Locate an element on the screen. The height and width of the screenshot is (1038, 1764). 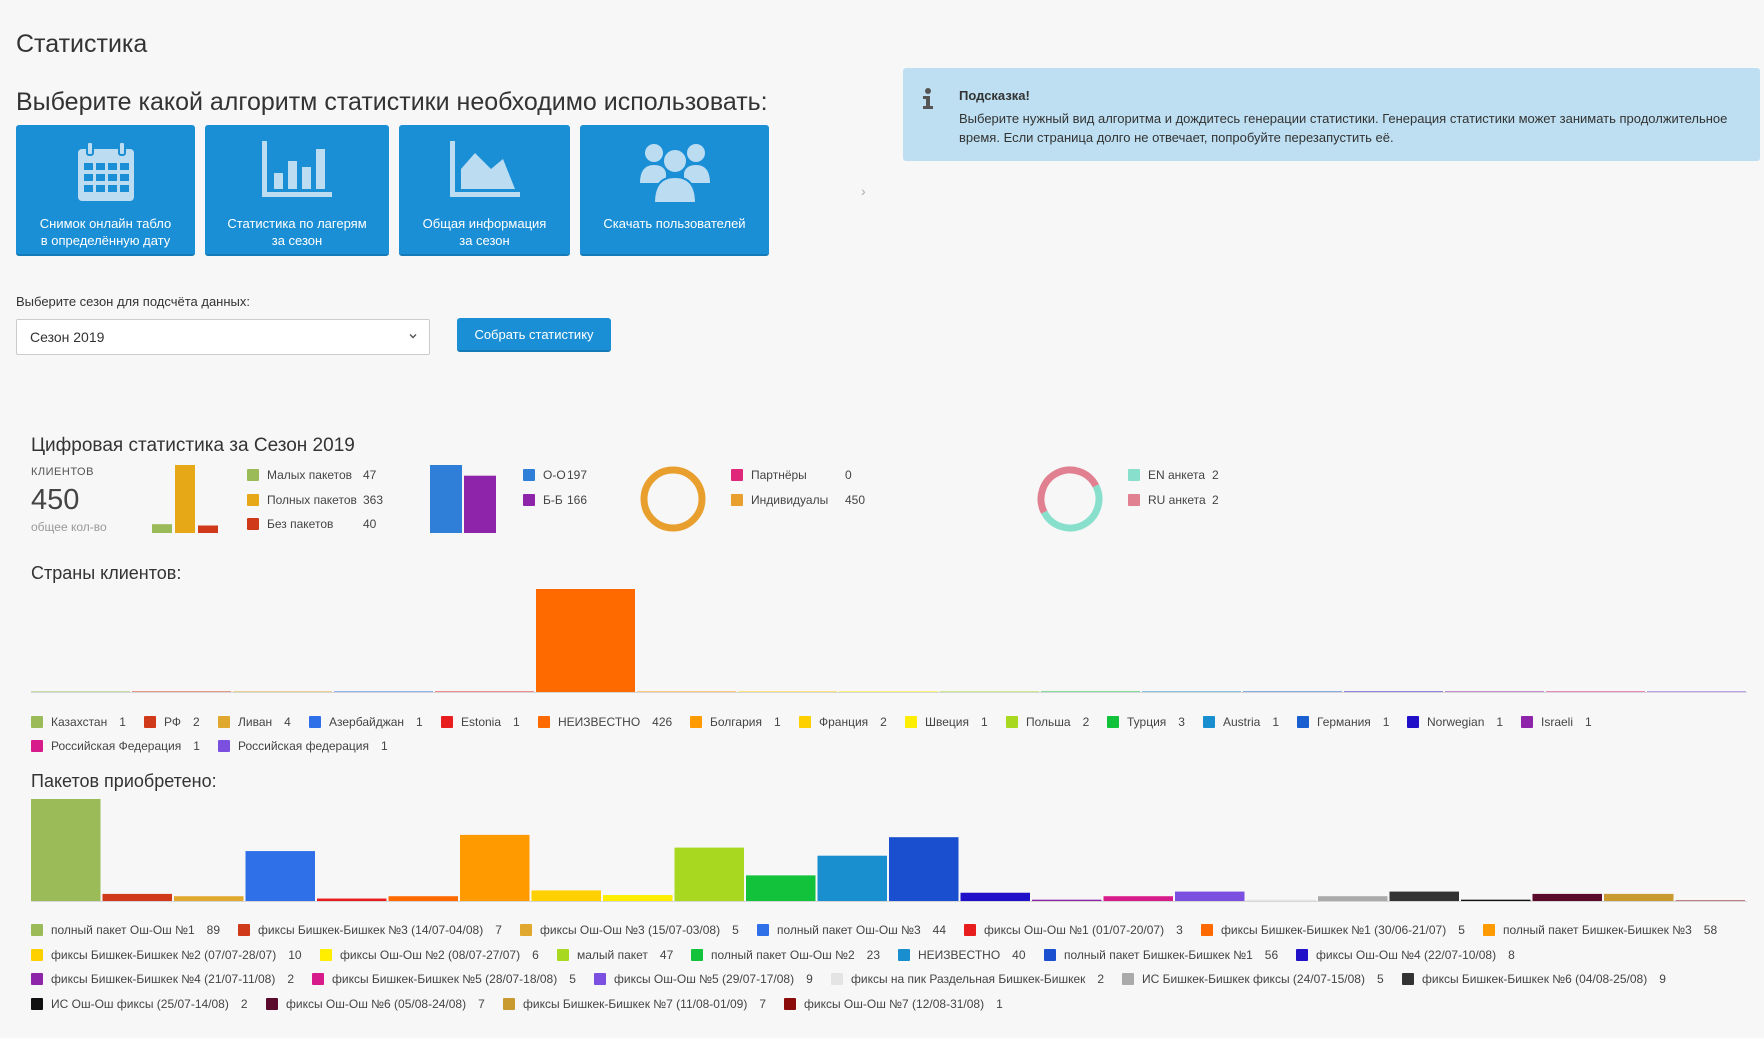
legend-packets-8: фиксы Ош-Ош №2 (08/07-27/07) 6 is located at coordinates (429, 955).